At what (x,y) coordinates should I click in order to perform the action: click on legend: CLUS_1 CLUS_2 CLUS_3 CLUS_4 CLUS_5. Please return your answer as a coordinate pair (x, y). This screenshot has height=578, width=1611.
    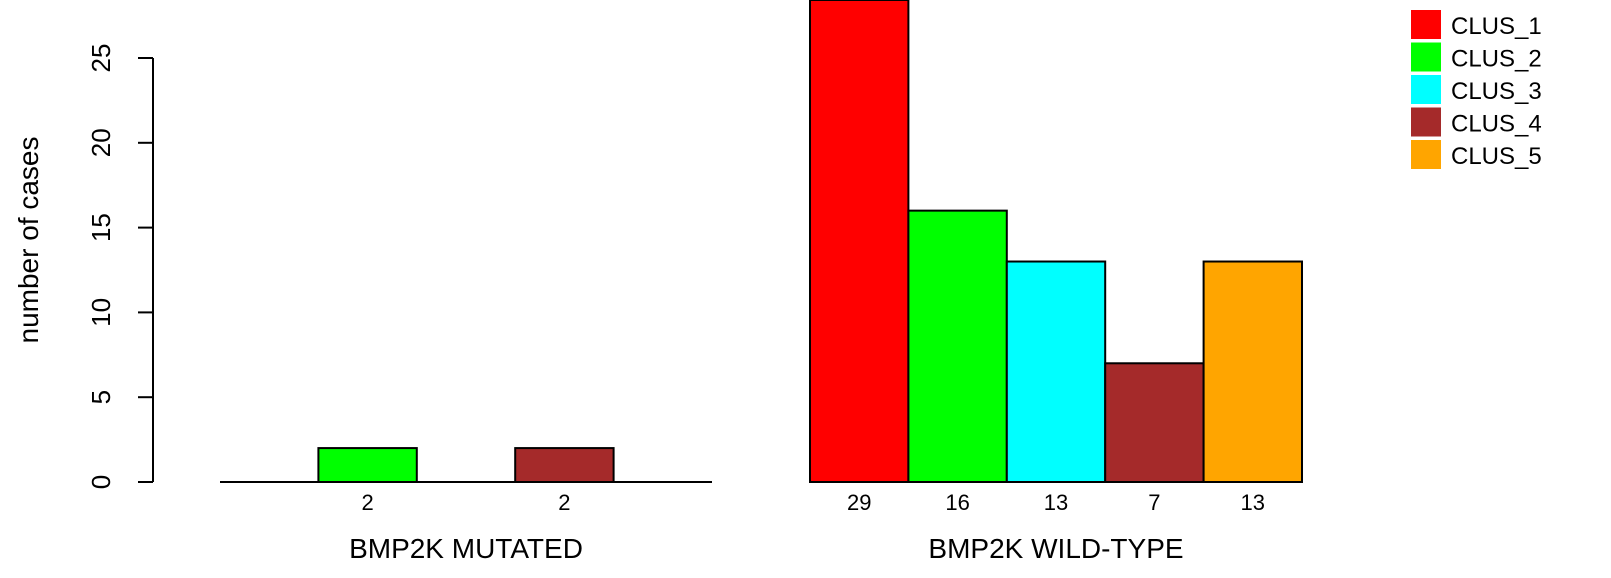
    Looking at the image, I should click on (1476, 90).